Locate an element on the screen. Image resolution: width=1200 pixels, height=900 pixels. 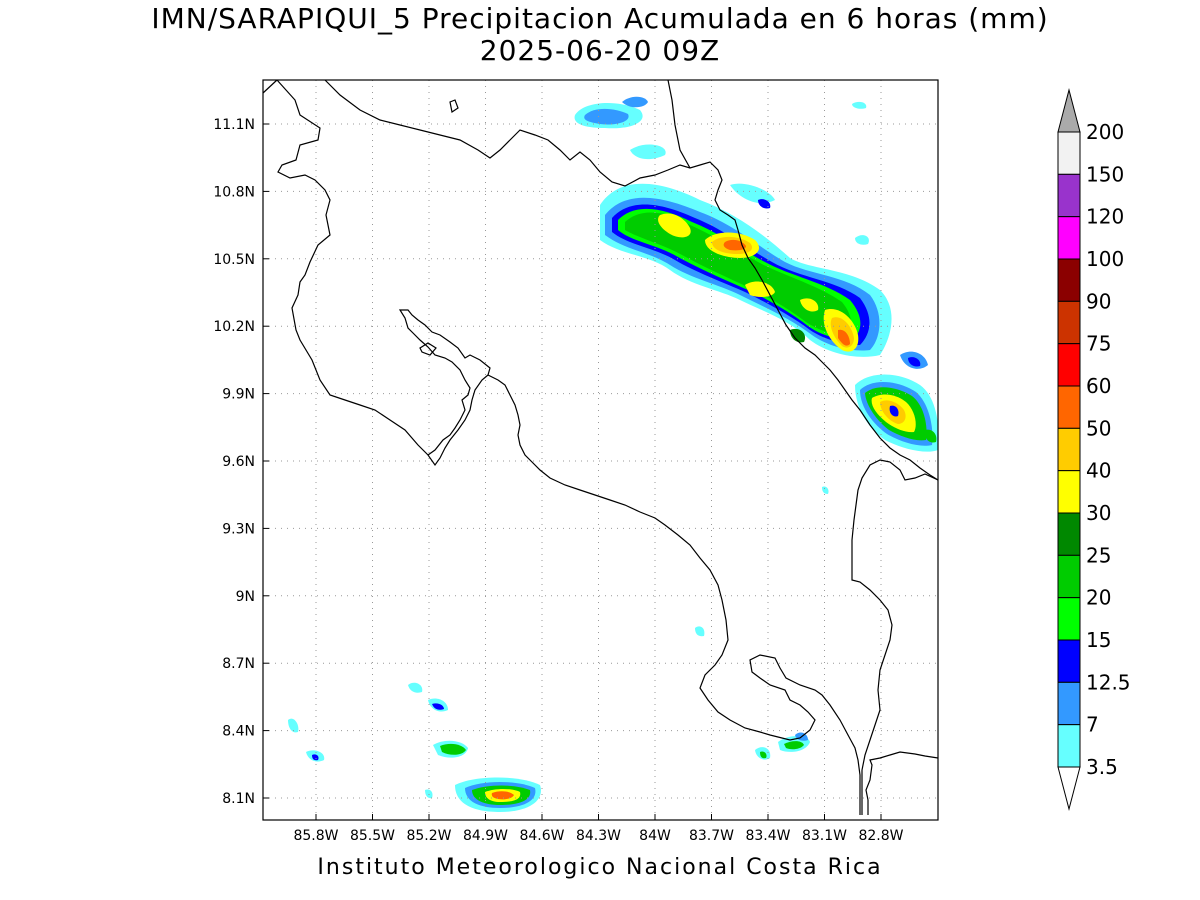
lat-tick-label: 10.2N is located at coordinates (234, 327).